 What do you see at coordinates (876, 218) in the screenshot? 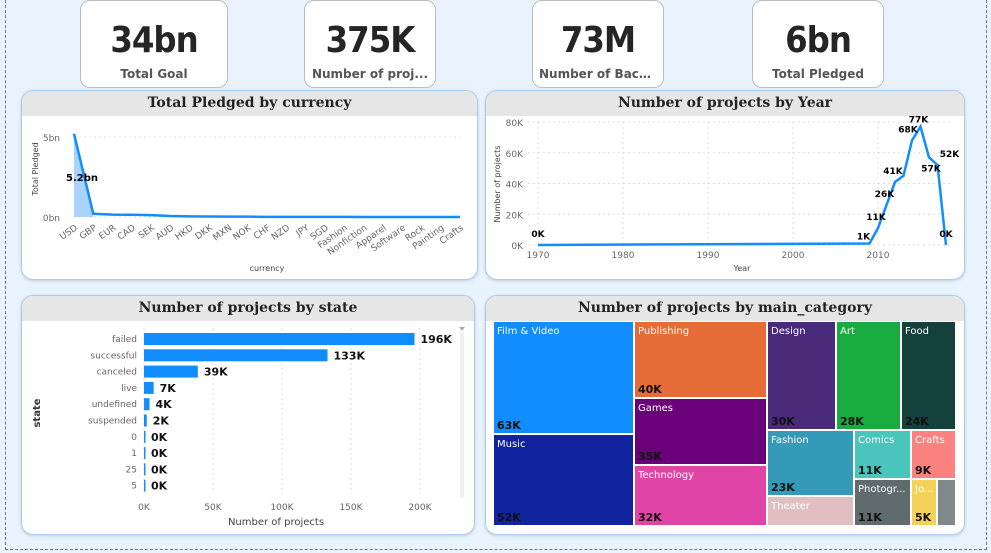
I see `data-label: 11K` at bounding box center [876, 218].